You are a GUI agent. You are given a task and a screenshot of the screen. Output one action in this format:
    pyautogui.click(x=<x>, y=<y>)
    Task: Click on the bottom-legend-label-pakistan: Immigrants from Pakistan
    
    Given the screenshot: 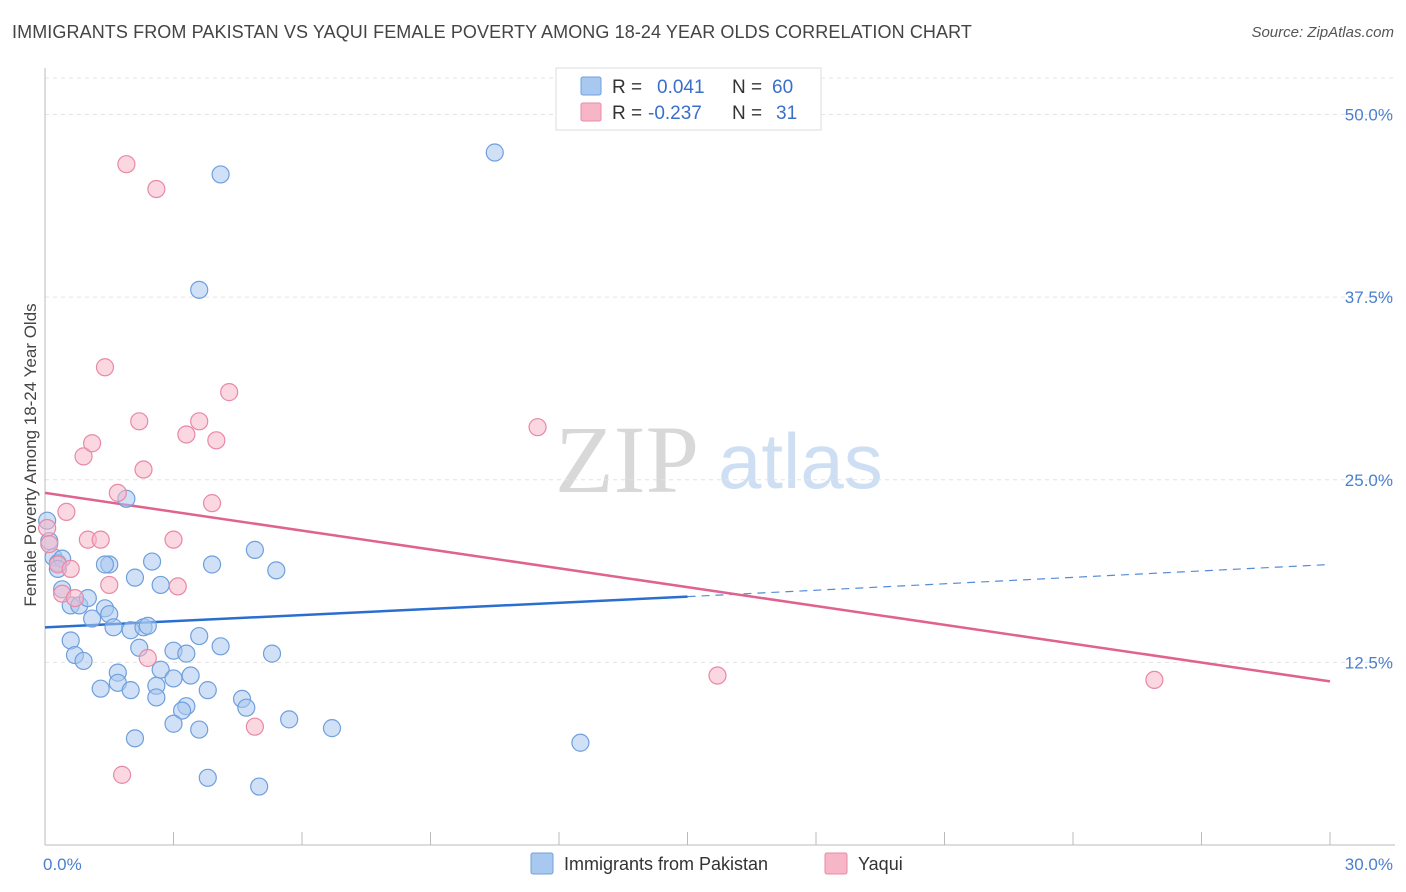 What is the action you would take?
    pyautogui.click(x=666, y=864)
    